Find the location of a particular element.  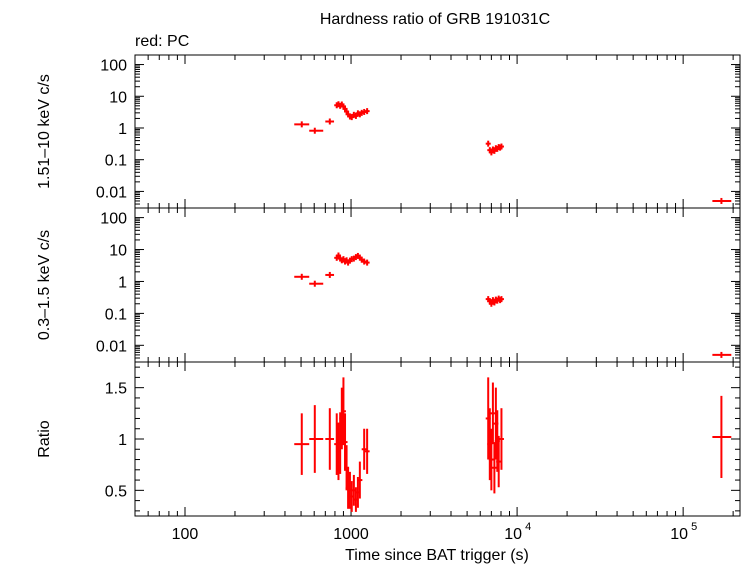

x-tick-label: 100 is located at coordinates (185, 534).